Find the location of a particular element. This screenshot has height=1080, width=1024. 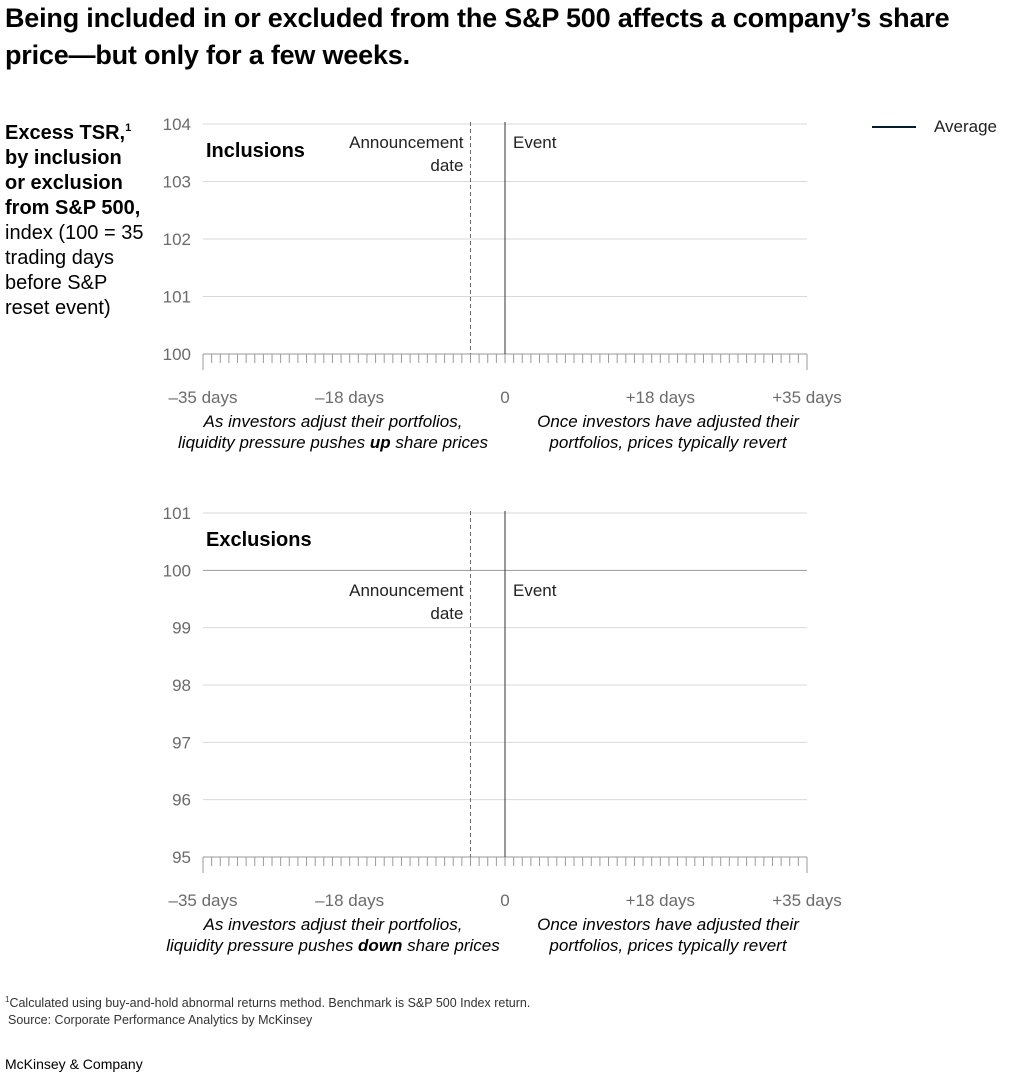

panel-1-annotation-2-line1: Once investors have adjusted their is located at coordinates (668, 421).